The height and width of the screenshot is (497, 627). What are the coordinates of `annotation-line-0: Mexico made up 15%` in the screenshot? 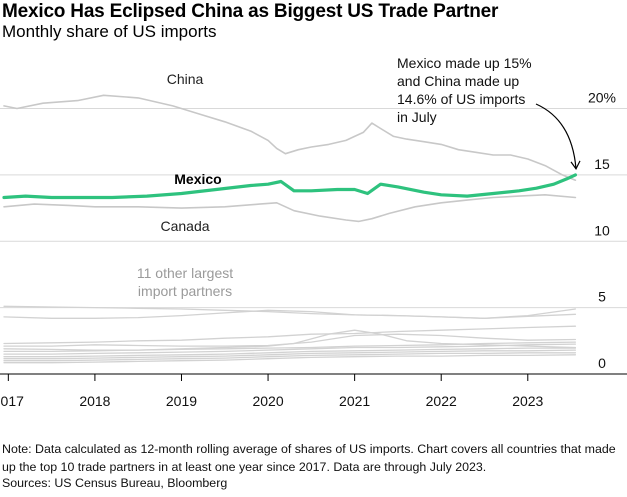 It's located at (464, 63).